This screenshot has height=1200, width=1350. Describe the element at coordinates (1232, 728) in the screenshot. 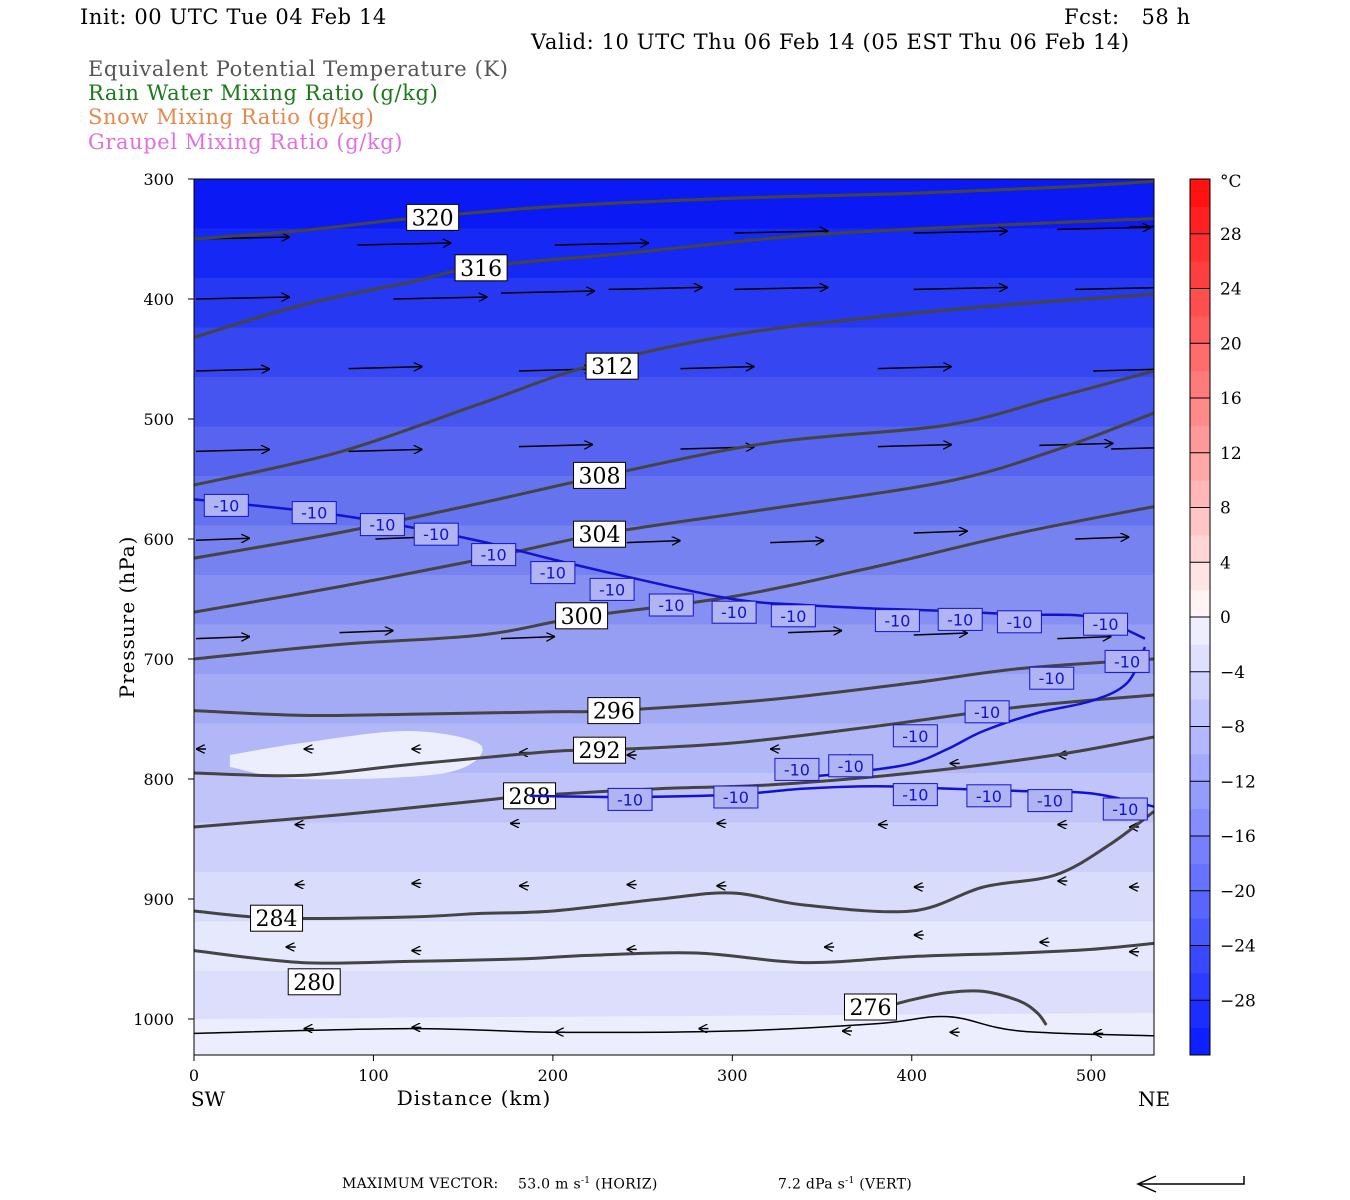

I see `colorbar-label: −8` at that location.